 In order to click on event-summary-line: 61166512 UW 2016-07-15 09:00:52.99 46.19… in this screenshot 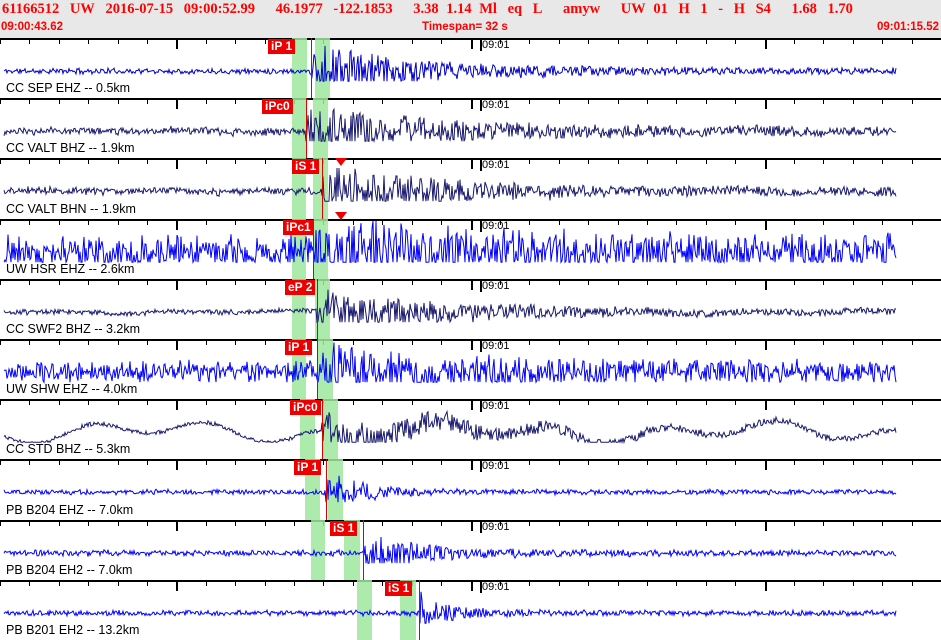, I will do `click(470, 10)`.